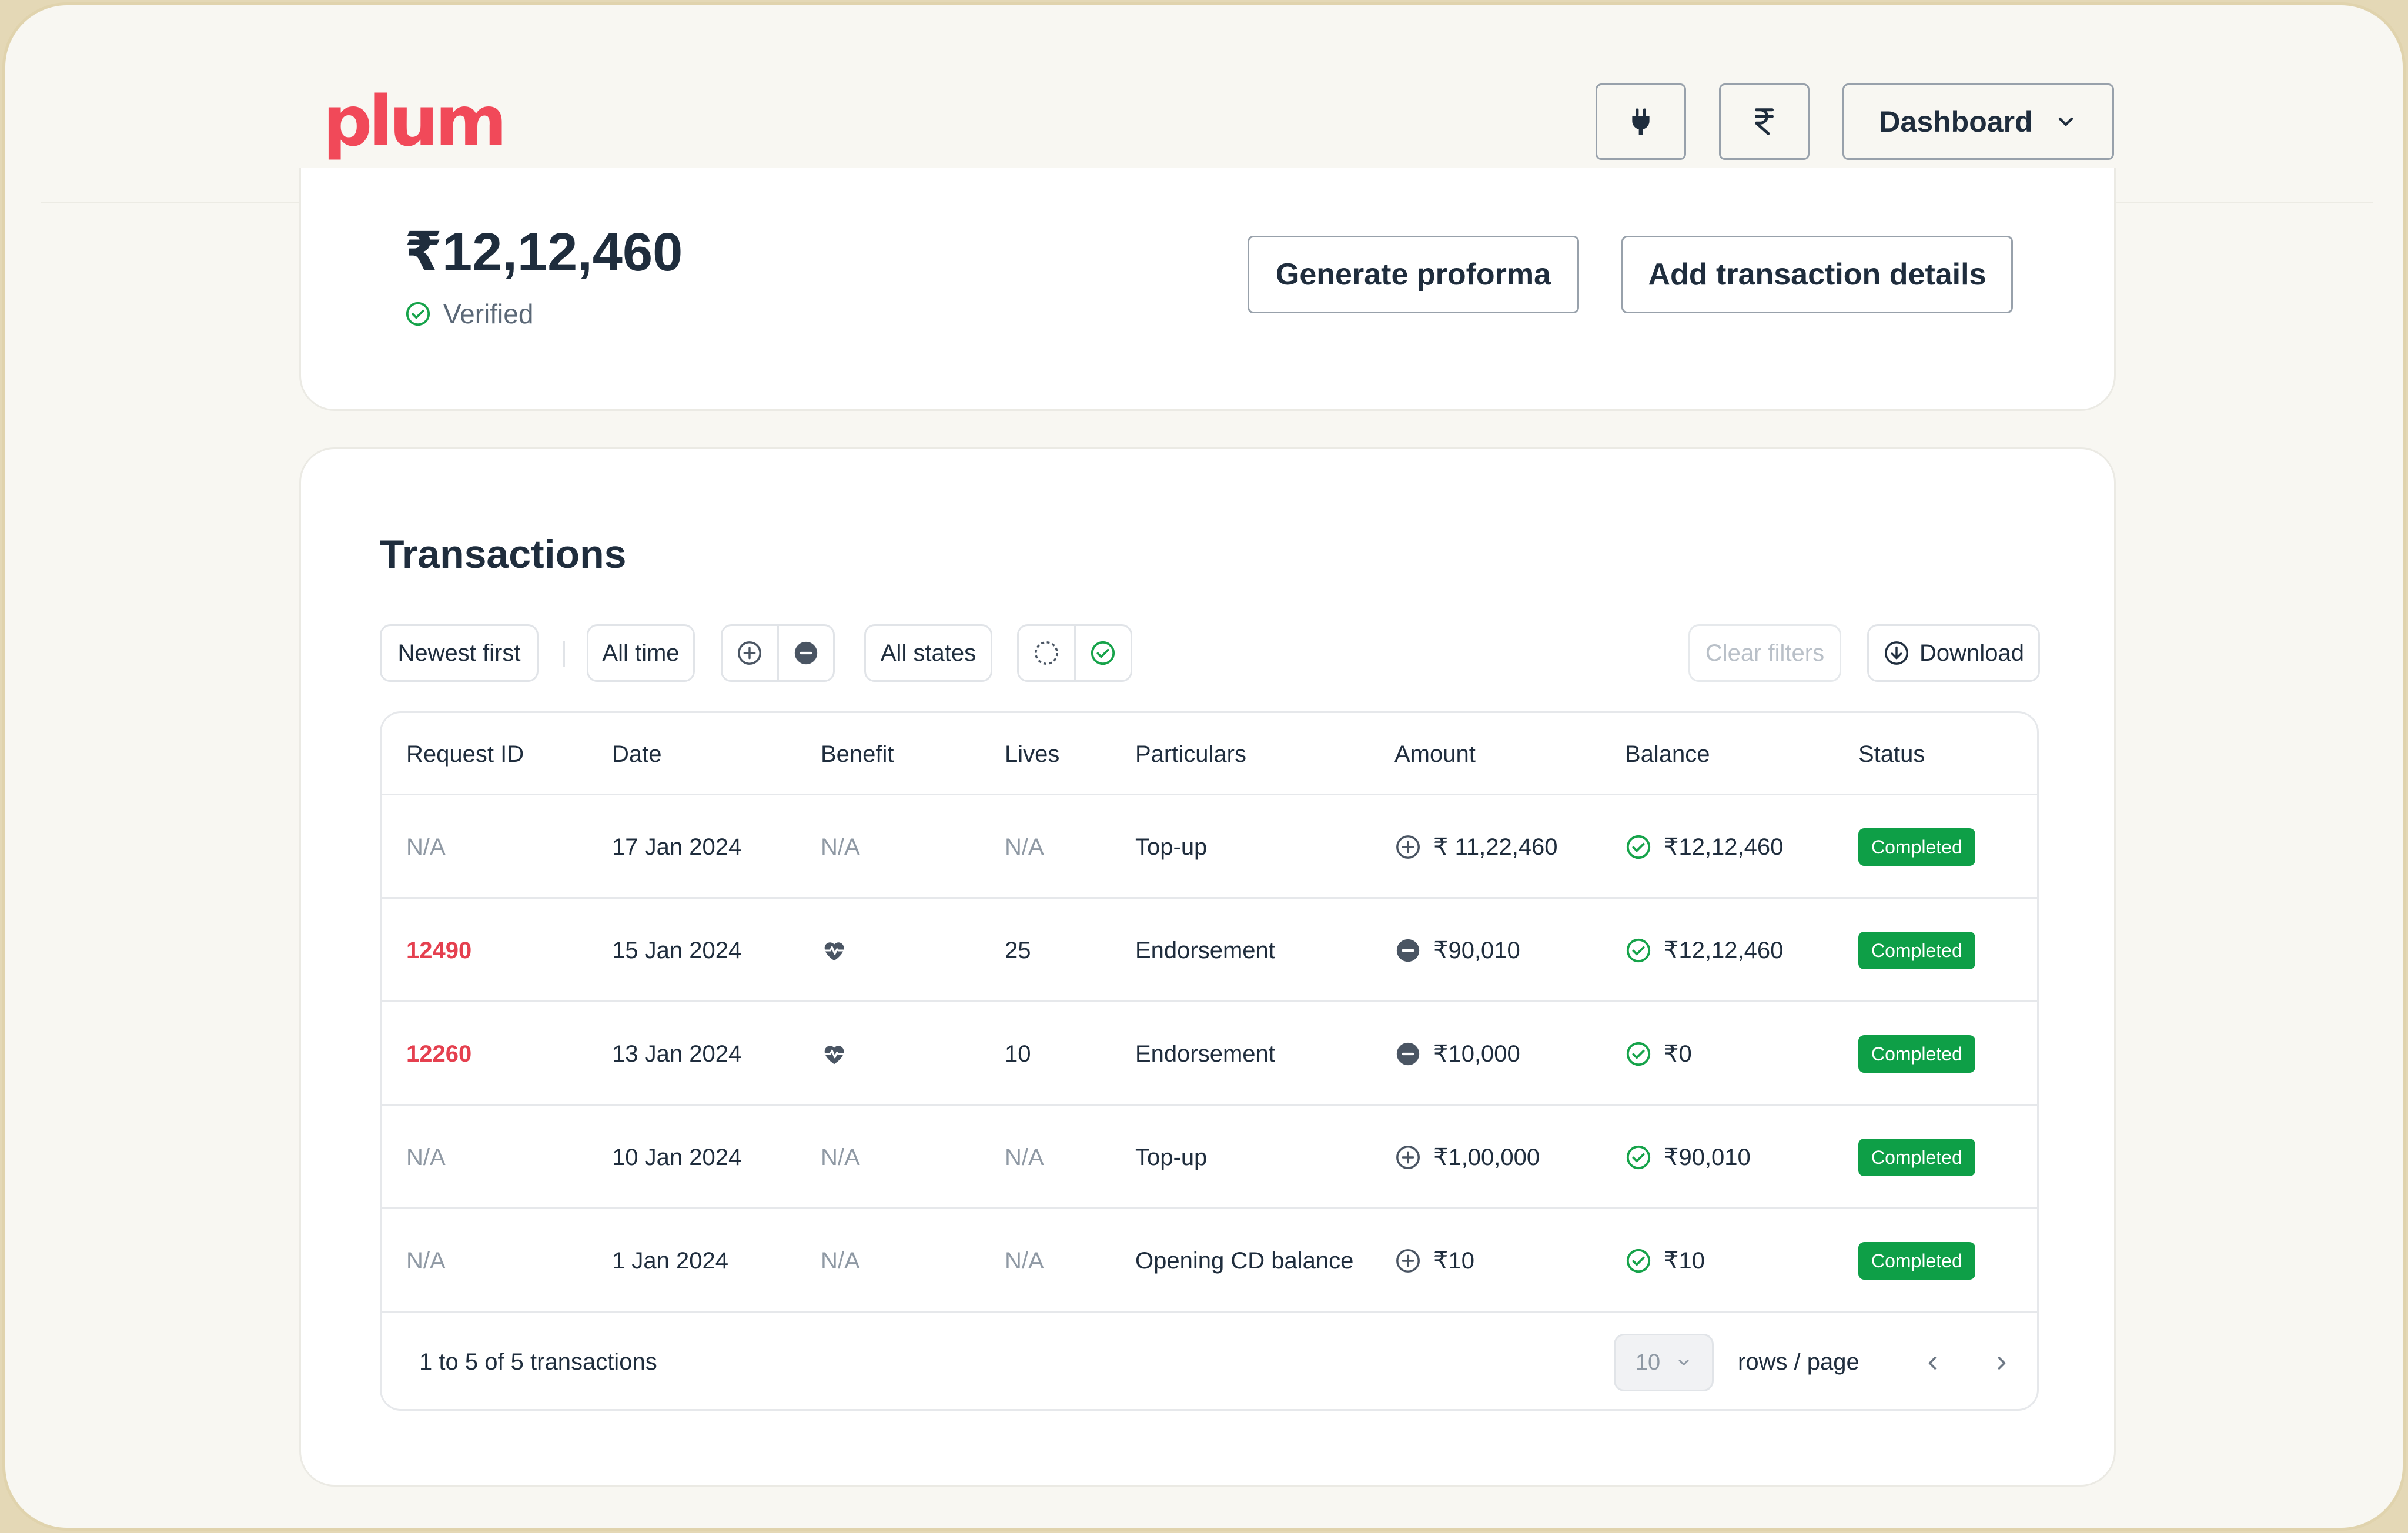  What do you see at coordinates (1891, 754) in the screenshot?
I see `col-status: Status` at bounding box center [1891, 754].